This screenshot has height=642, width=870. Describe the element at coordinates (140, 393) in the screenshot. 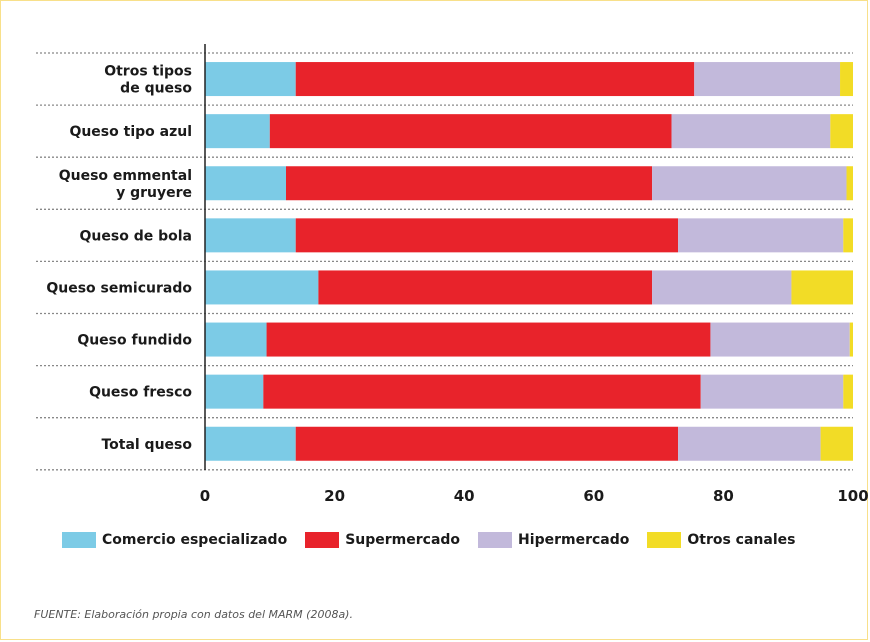

I see `category-label: Queso fresco` at that location.